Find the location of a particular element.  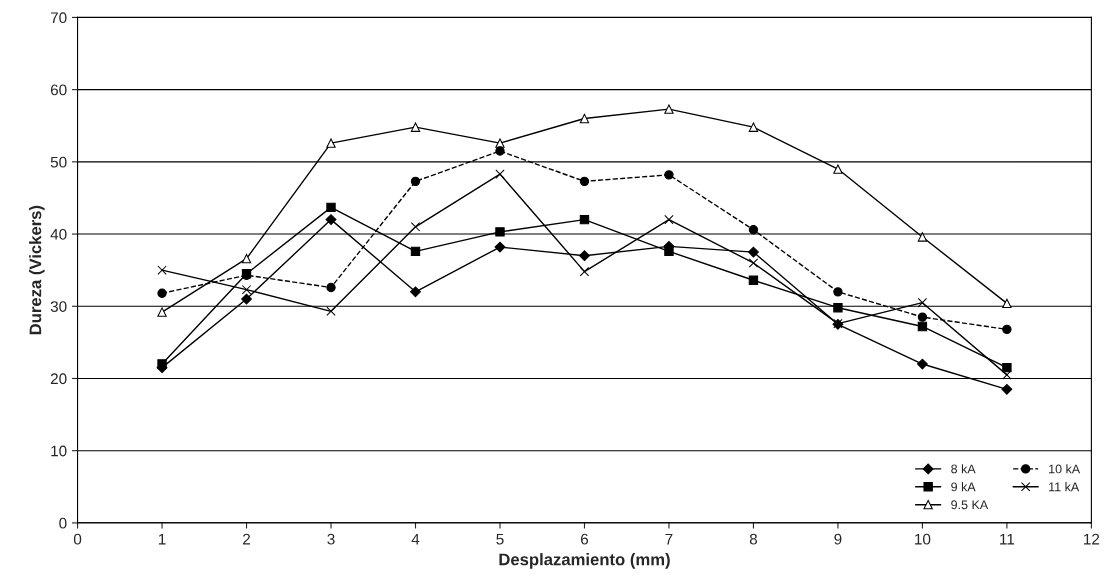

x-axis-title: Desplazamiento (mm) is located at coordinates (584, 561).